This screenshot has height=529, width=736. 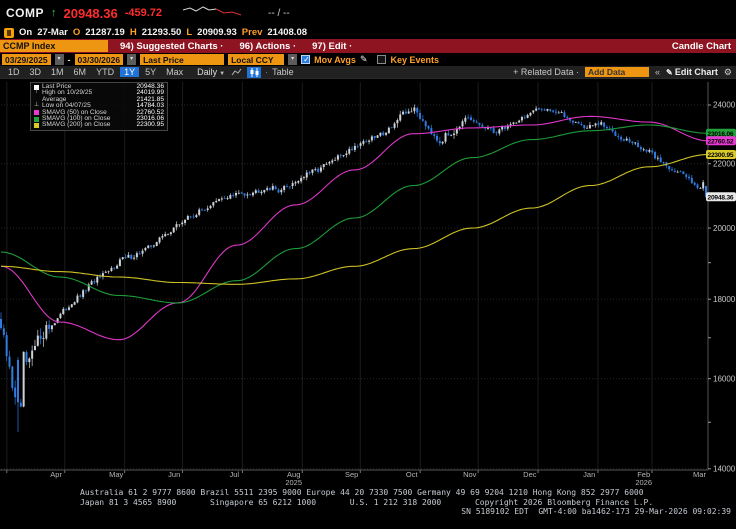 What do you see at coordinates (589, 474) in the screenshot?
I see `x-axis-month-label: Jan` at bounding box center [589, 474].